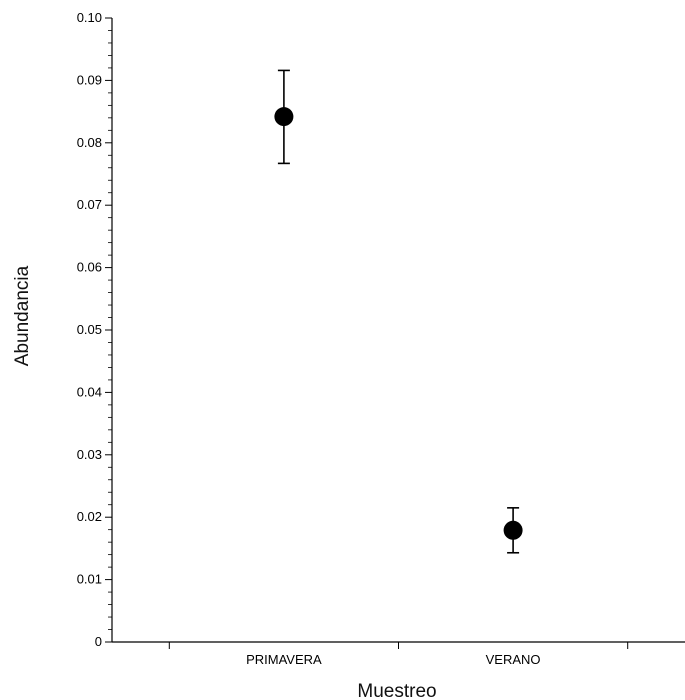 The height and width of the screenshot is (700, 685). Describe the element at coordinates (89, 79) in the screenshot. I see `y-tick-label: 0.09` at that location.